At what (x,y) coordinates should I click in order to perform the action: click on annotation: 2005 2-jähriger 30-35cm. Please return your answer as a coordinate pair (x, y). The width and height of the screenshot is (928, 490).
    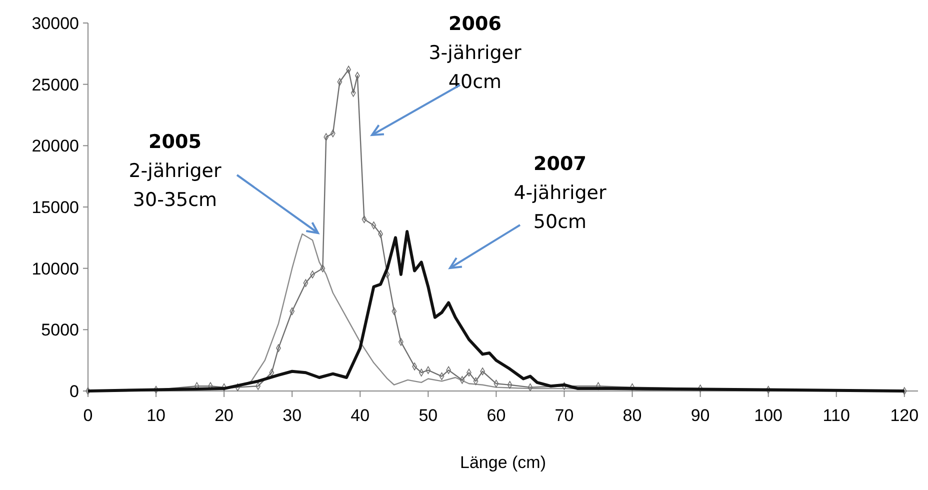
    Looking at the image, I should click on (175, 171).